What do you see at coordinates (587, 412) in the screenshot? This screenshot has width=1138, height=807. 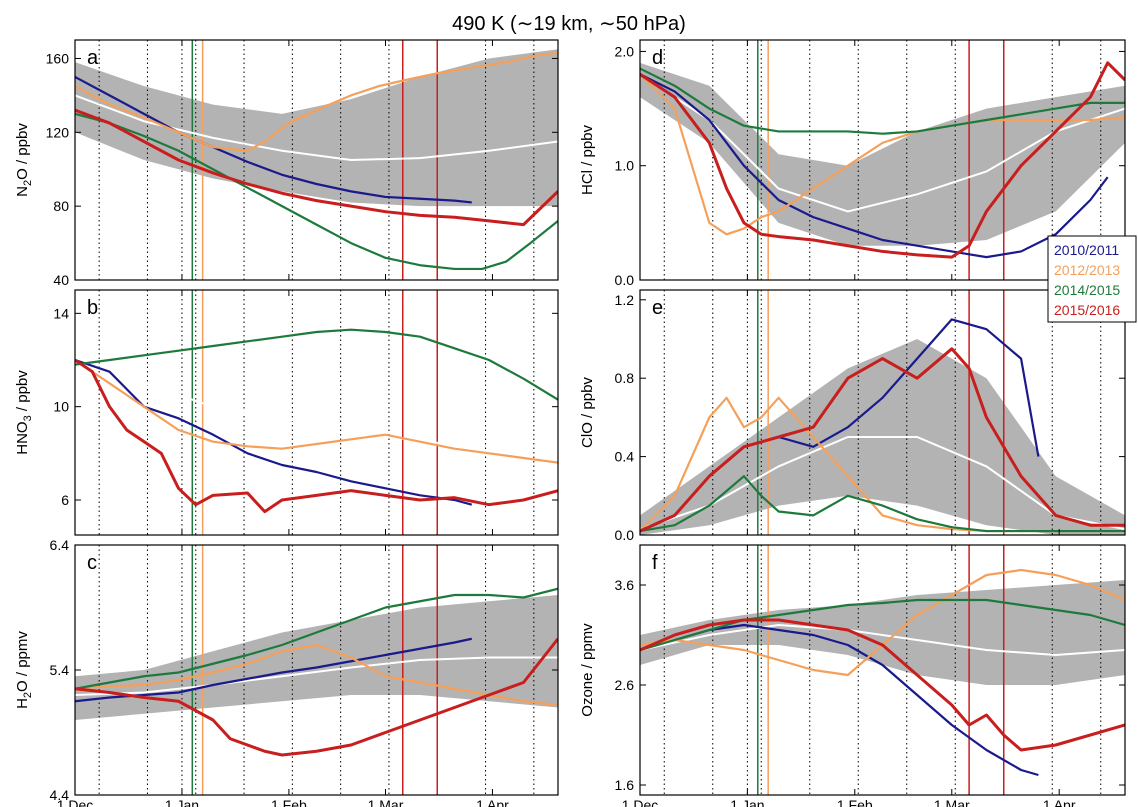 I see `y-axis-label: ClO / ppbv` at bounding box center [587, 412].